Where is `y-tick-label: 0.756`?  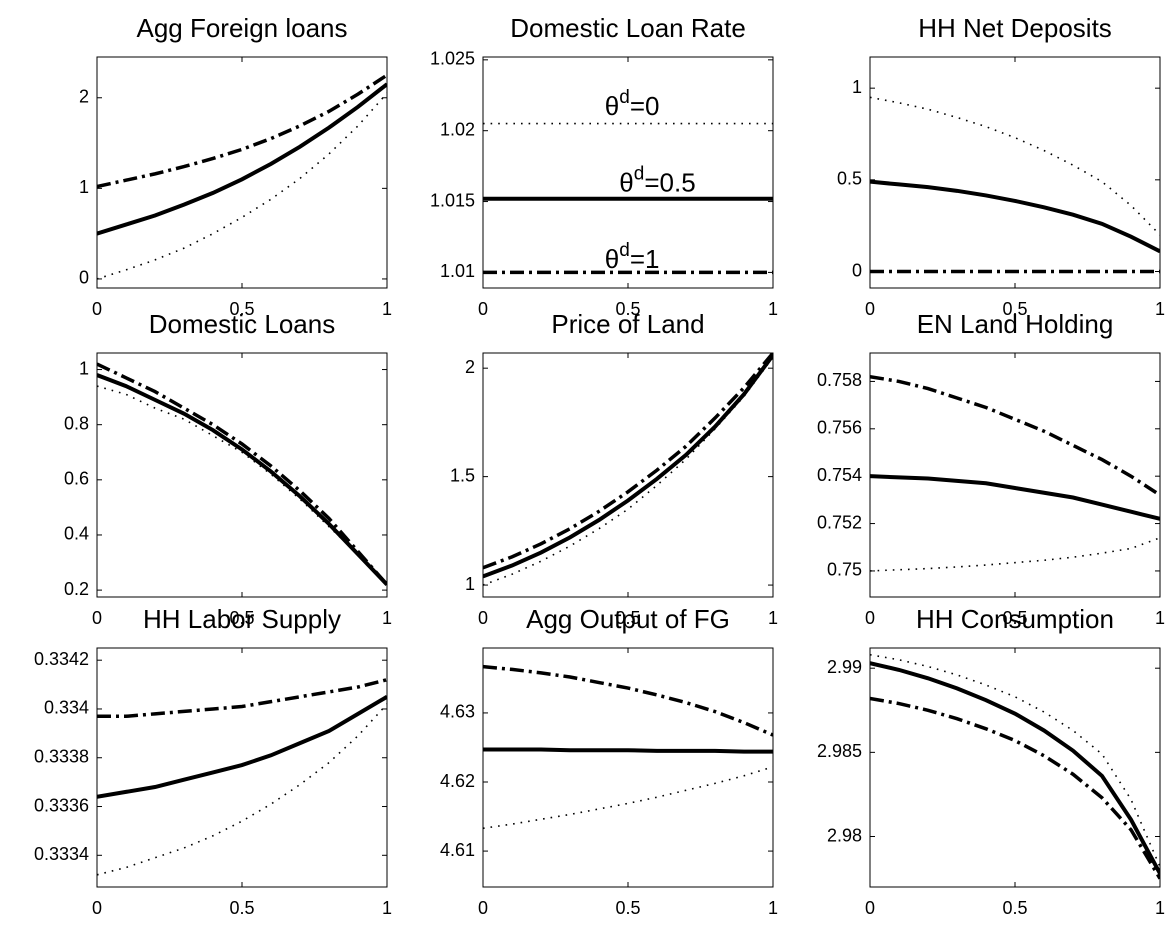 y-tick-label: 0.756 is located at coordinates (839, 428).